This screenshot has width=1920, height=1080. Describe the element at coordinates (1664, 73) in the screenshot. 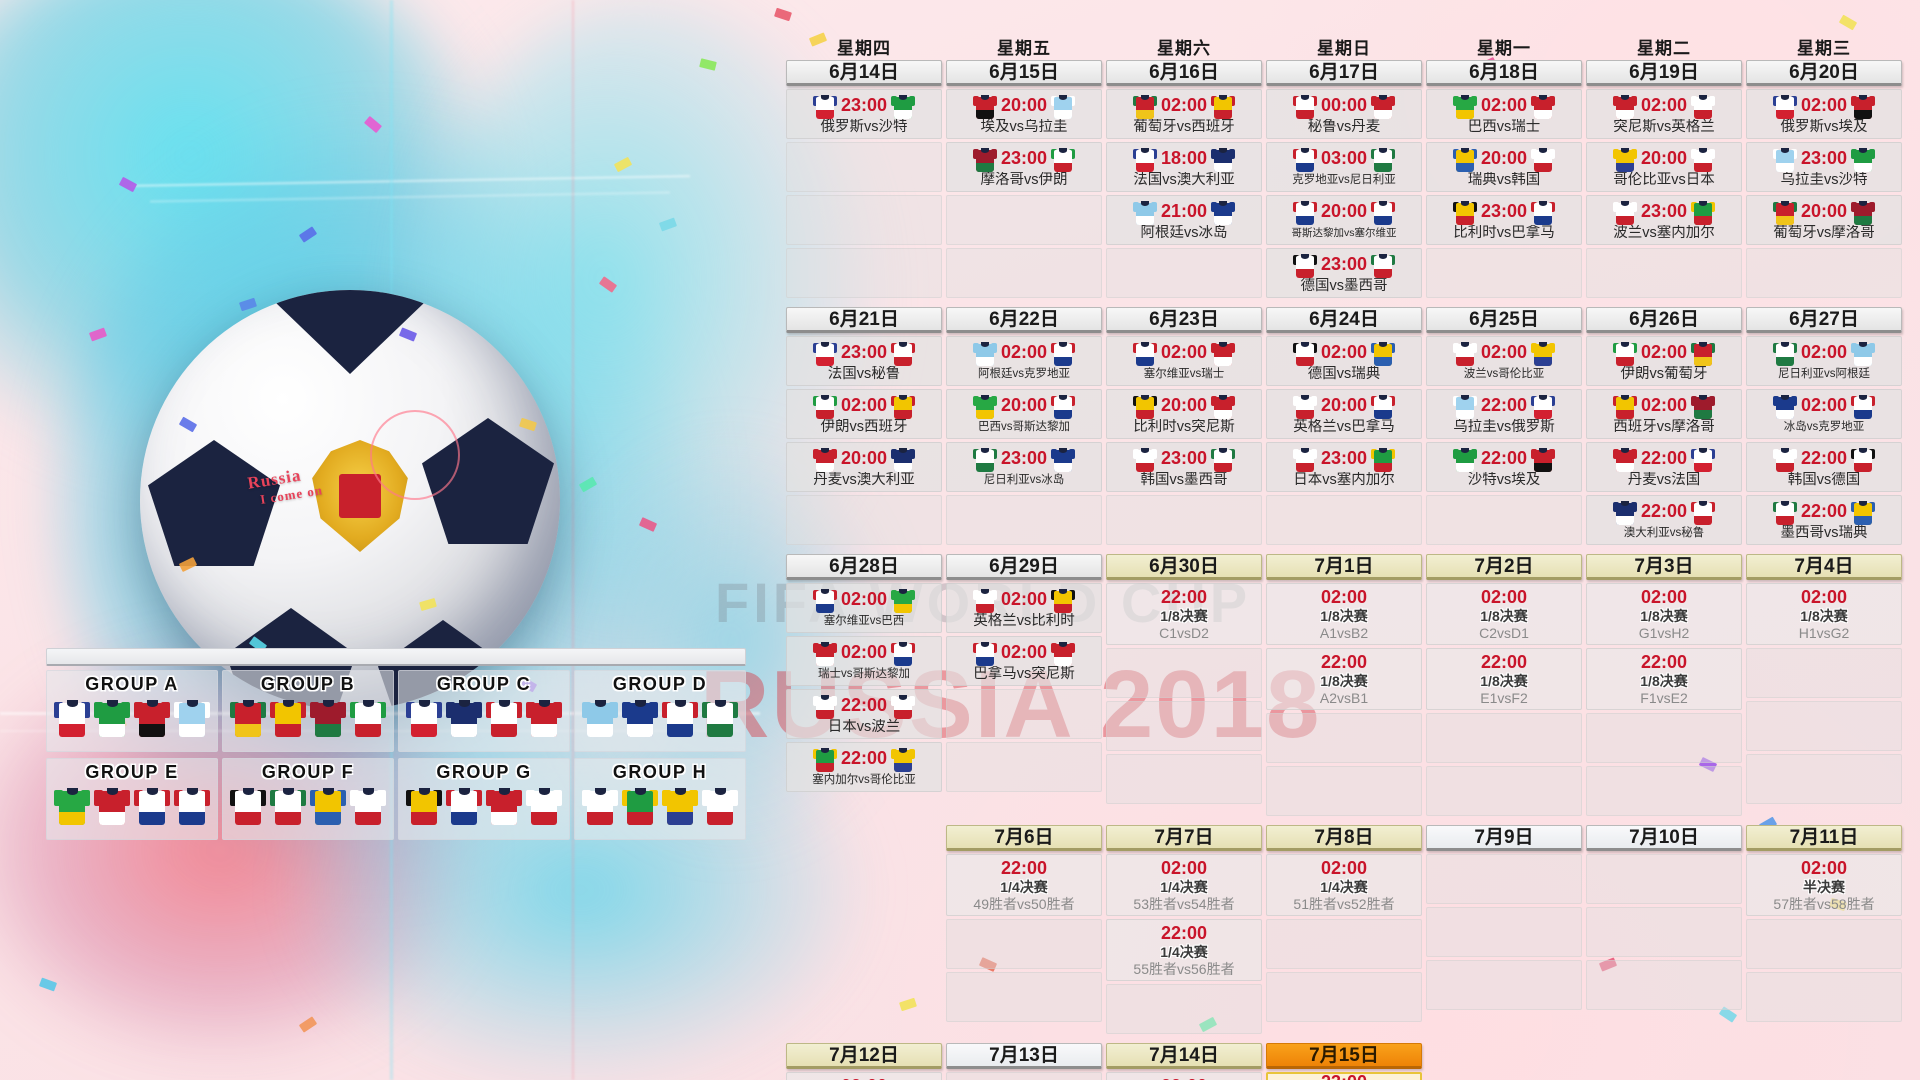

I see `date-header: 6月19日` at that location.